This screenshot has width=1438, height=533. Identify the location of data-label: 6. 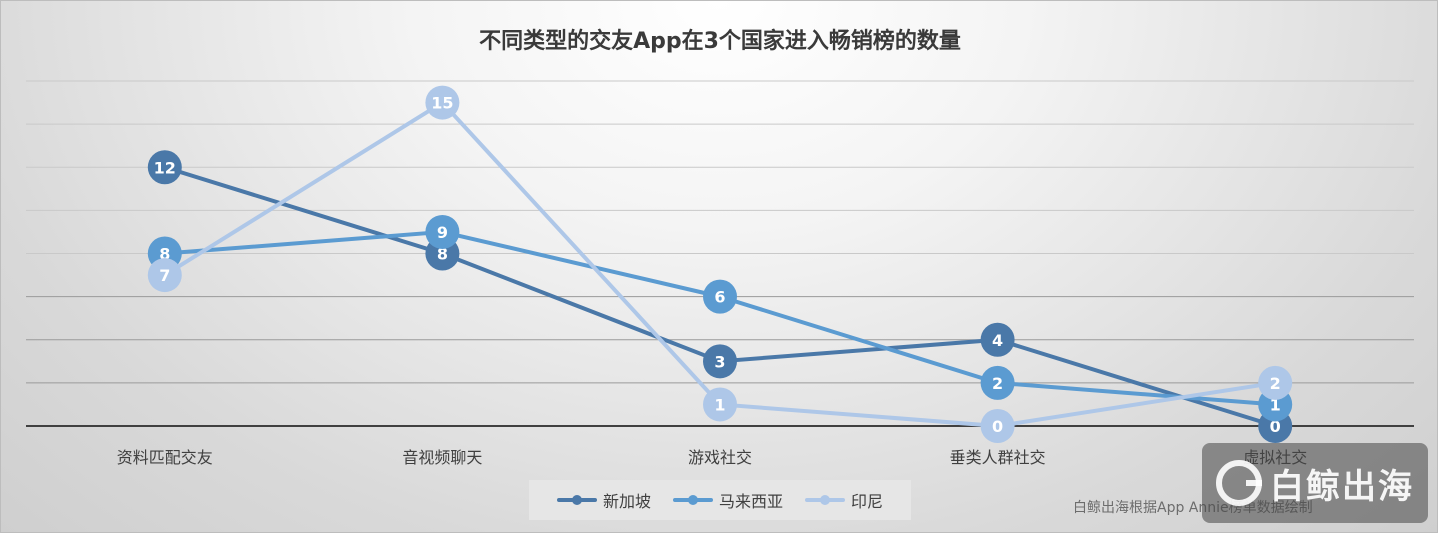
(719, 297).